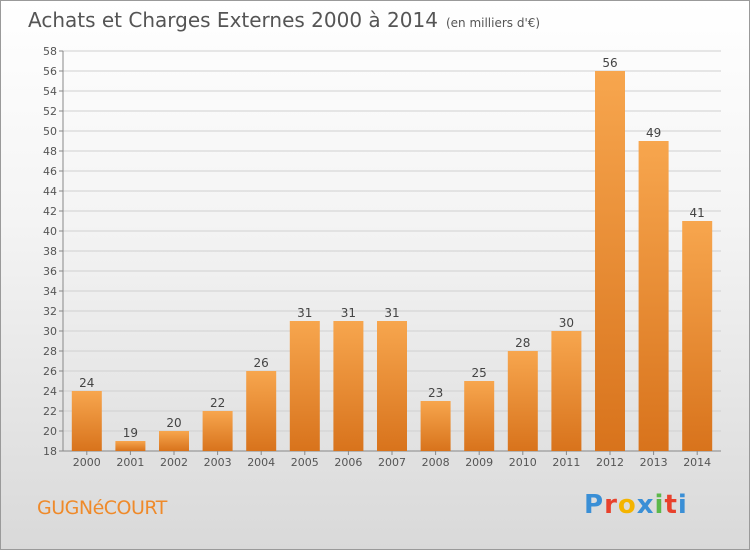 This screenshot has width=750, height=550. What do you see at coordinates (697, 462) in the screenshot?
I see `x-tick-label: 2014` at bounding box center [697, 462].